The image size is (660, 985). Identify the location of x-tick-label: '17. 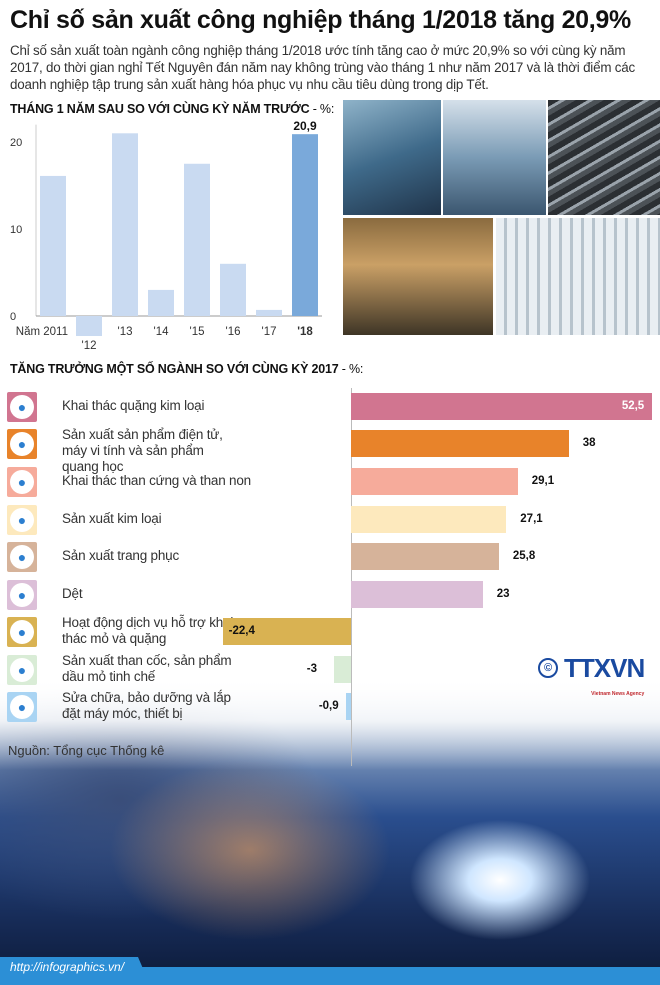
(269, 332).